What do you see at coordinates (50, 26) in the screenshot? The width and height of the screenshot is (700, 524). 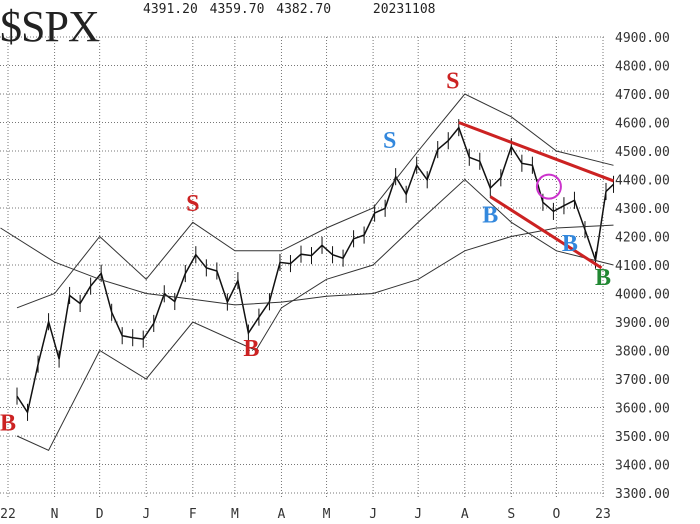 I see `chart-title: $SPX` at bounding box center [50, 26].